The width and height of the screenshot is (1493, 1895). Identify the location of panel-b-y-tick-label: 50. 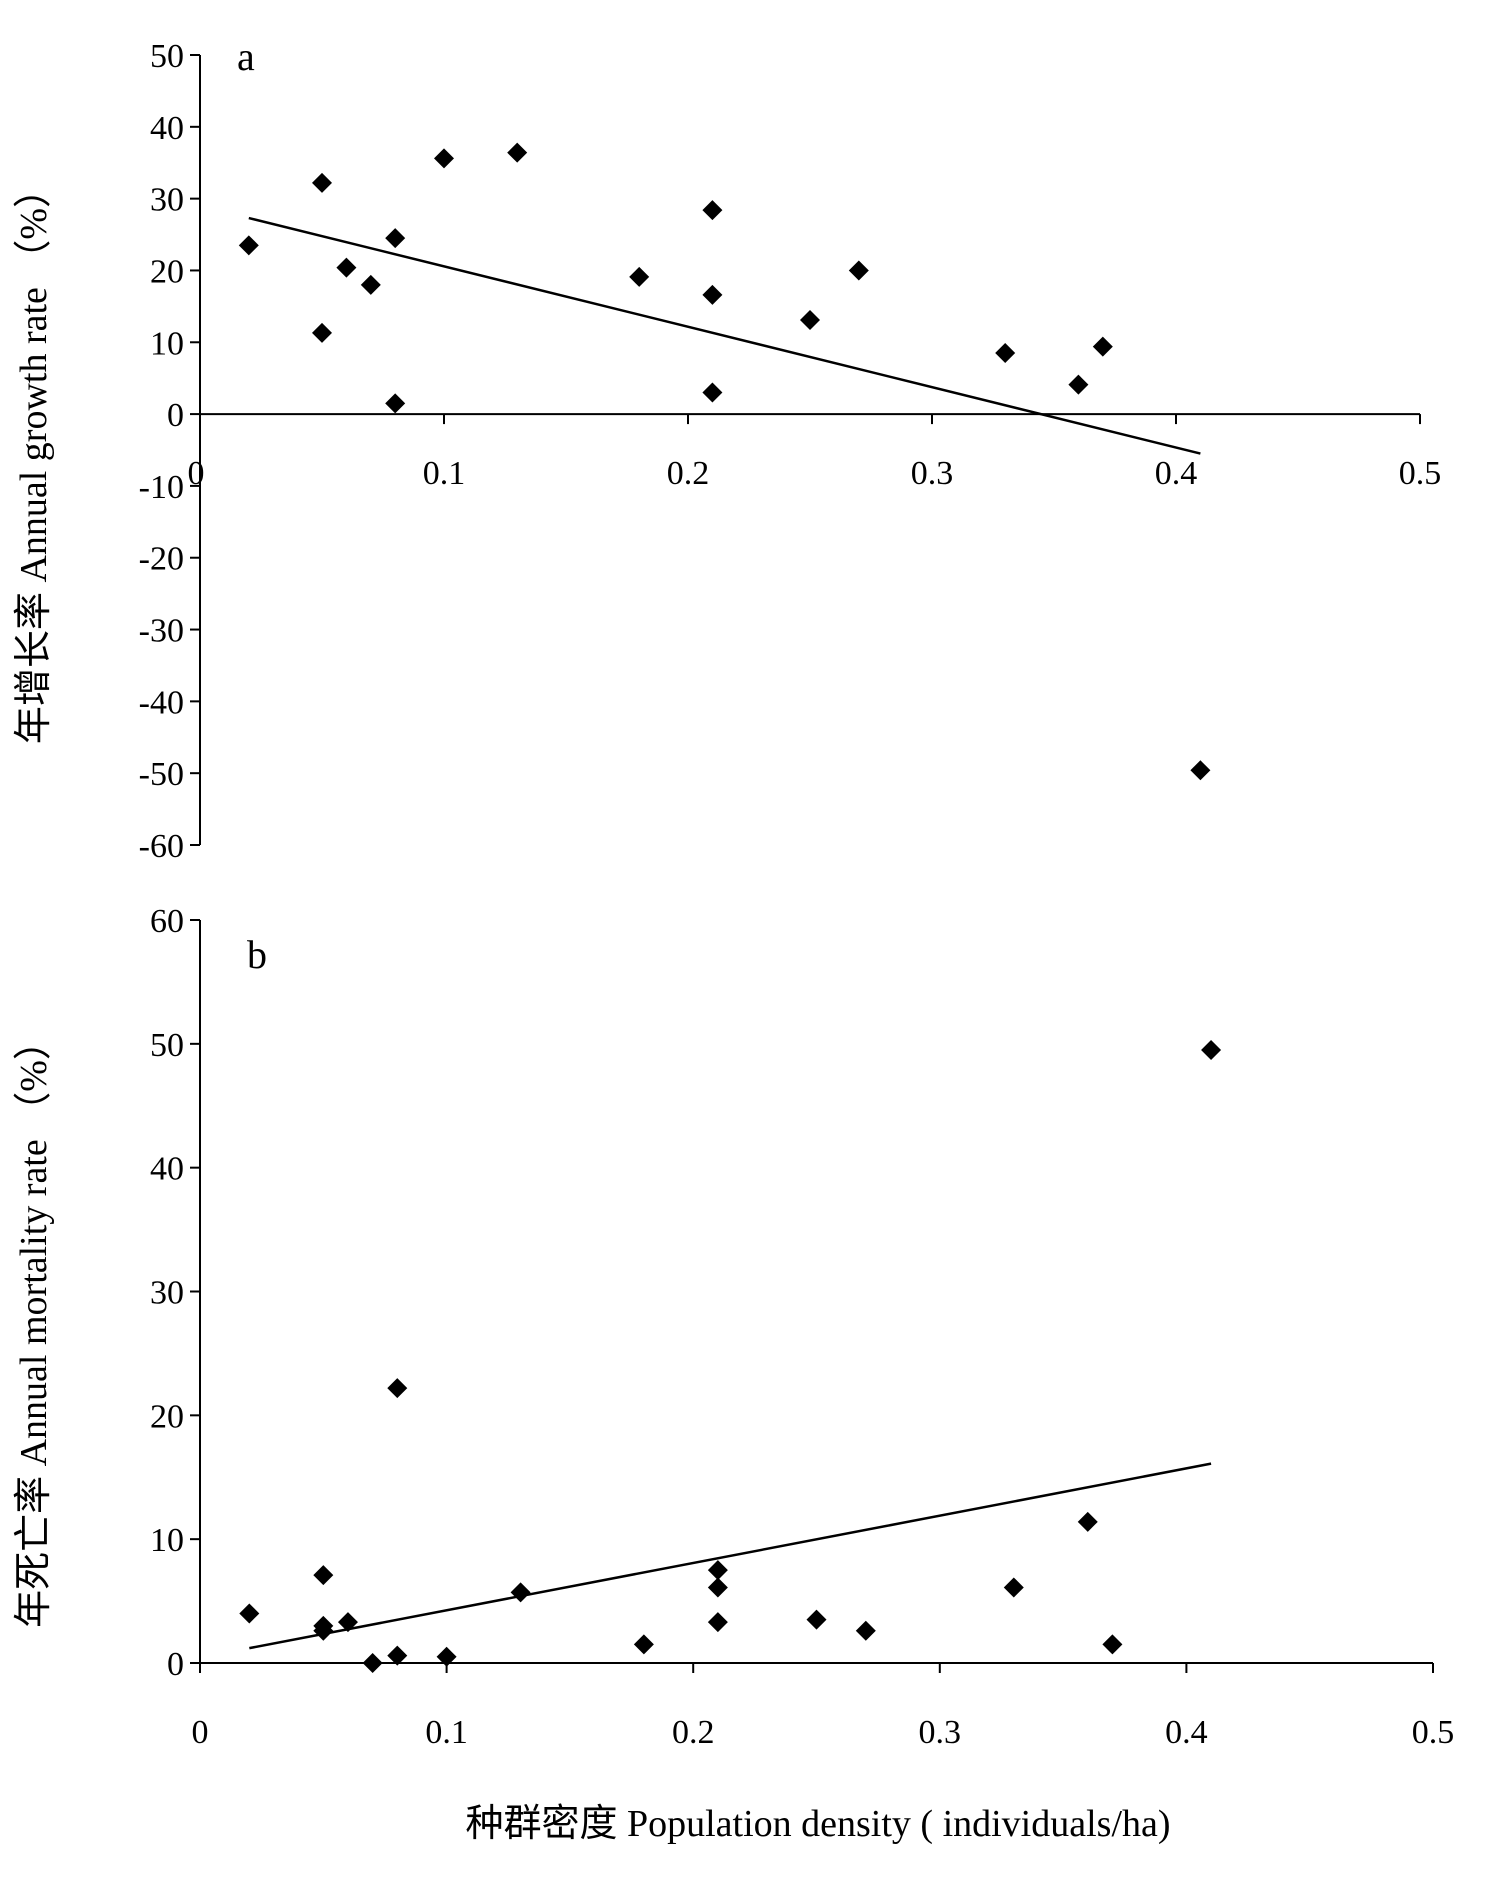
(167, 1045).